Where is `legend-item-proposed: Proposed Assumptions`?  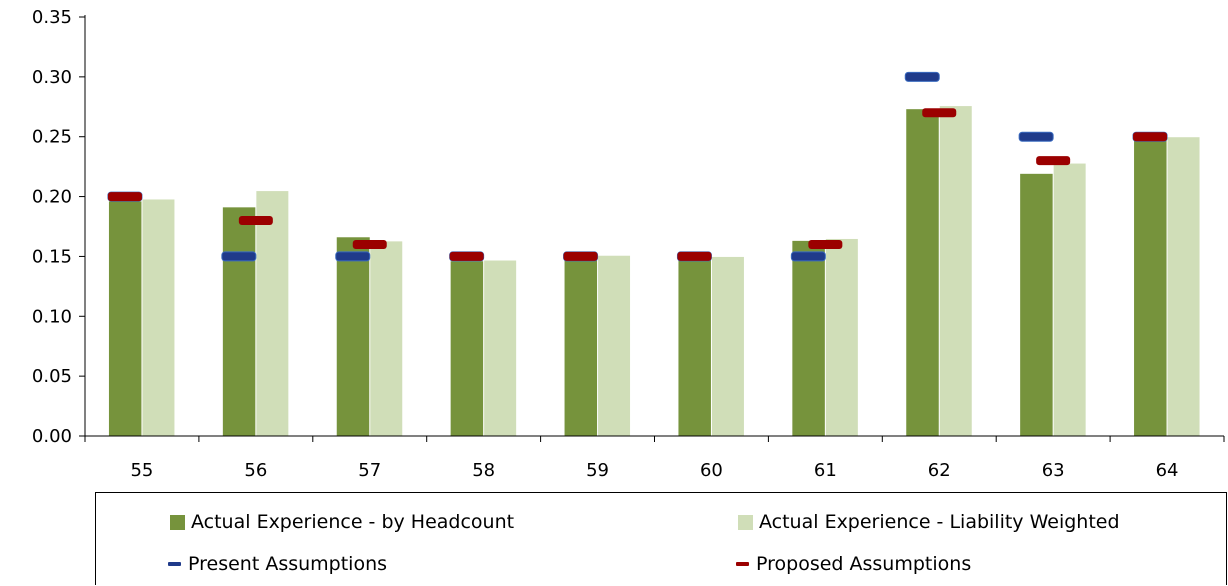 legend-item-proposed: Proposed Assumptions is located at coordinates (853, 564).